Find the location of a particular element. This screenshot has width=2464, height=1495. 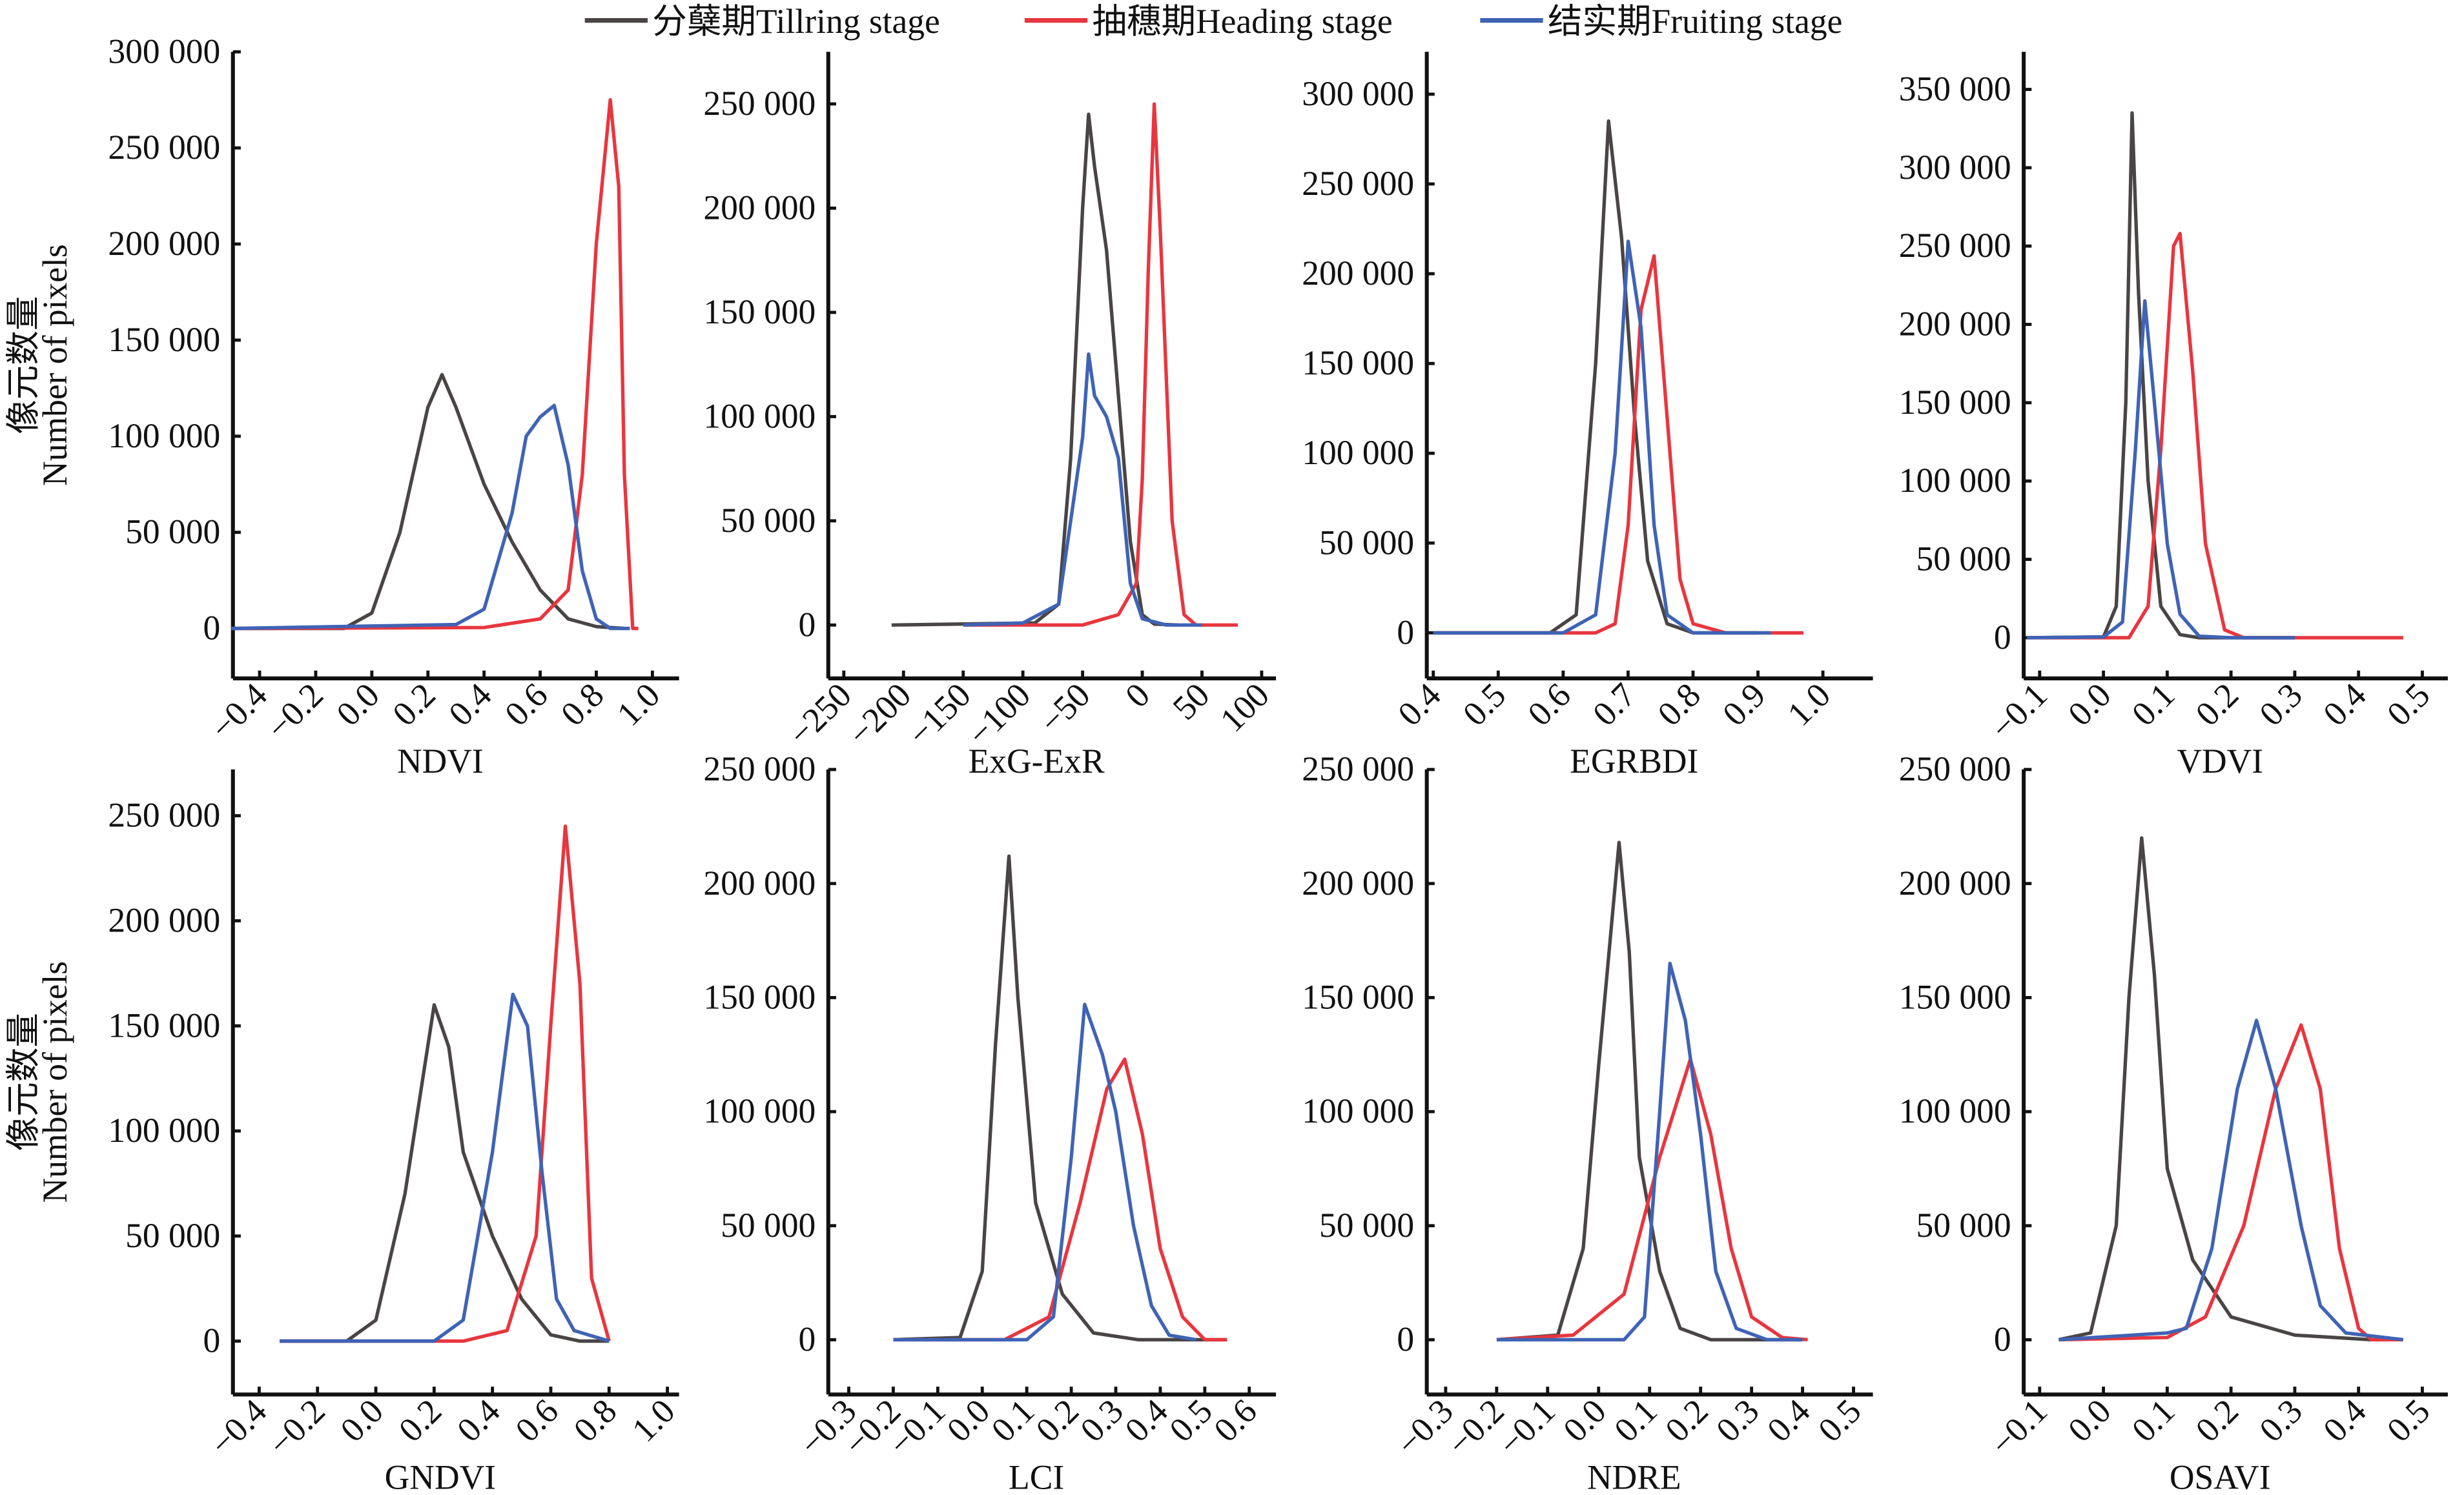

y-axis-label-cn: 像元数量 is located at coordinates (23, 365).